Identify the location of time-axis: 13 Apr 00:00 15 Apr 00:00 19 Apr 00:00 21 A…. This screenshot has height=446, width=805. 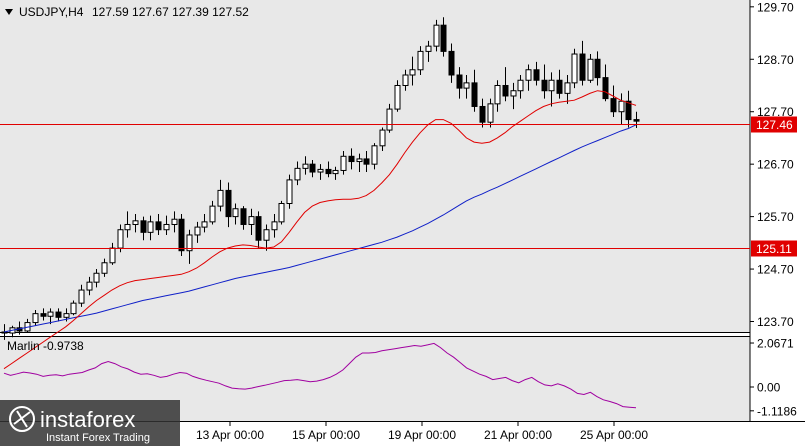
(422, 431).